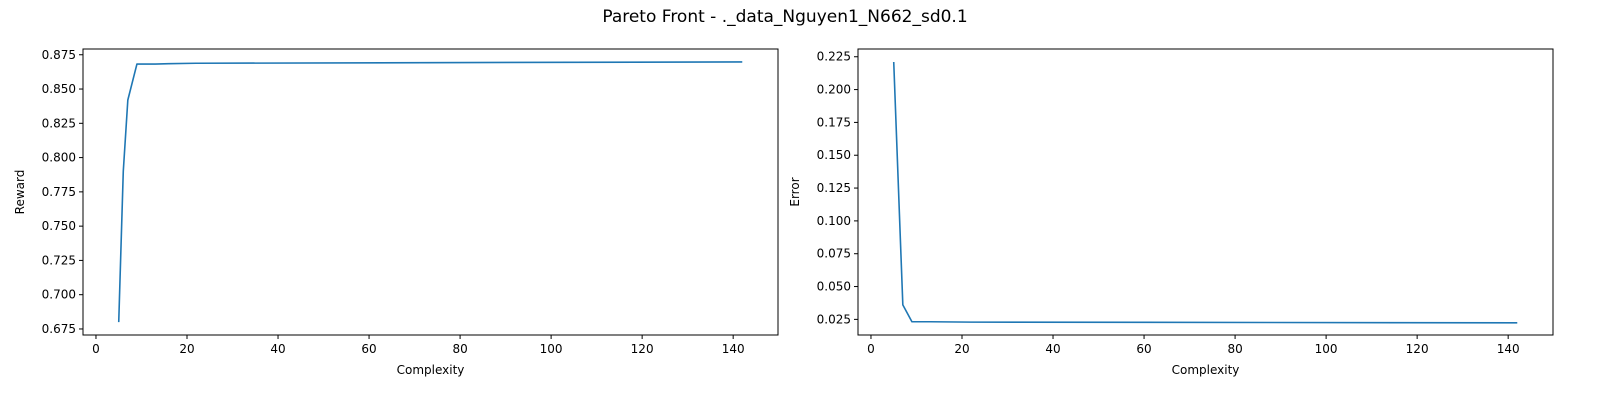 Image resolution: width=1600 pixels, height=400 pixels. I want to click on reward-y-tick-label: 0.750, so click(59, 226).